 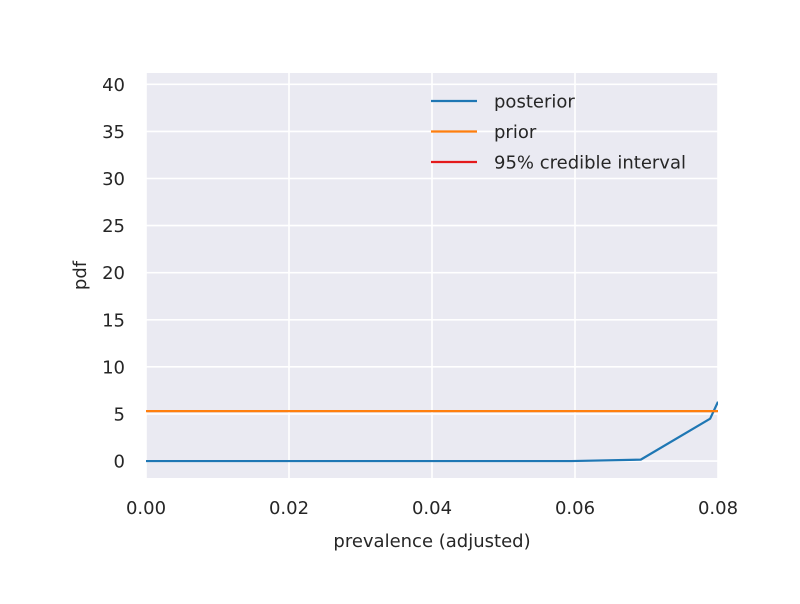 What do you see at coordinates (113, 85) in the screenshot?
I see `y-tick-label: 40` at bounding box center [113, 85].